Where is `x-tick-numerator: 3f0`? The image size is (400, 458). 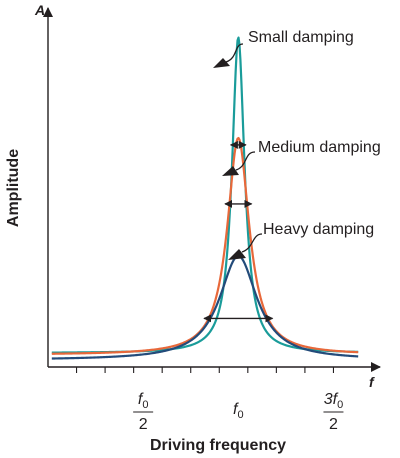
x-tick-numerator: 3f0 is located at coordinates (333, 401).